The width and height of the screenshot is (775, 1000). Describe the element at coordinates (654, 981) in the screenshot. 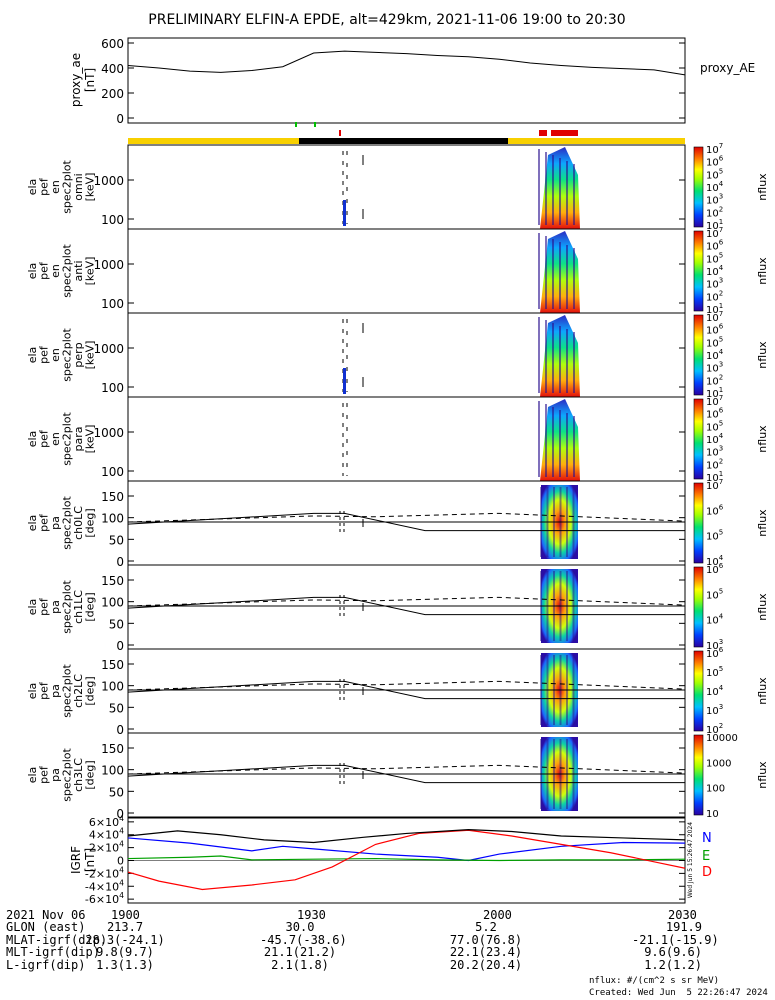

I see `nflux-units: nflux: #/(cm^2 s sr MeV)` at that location.